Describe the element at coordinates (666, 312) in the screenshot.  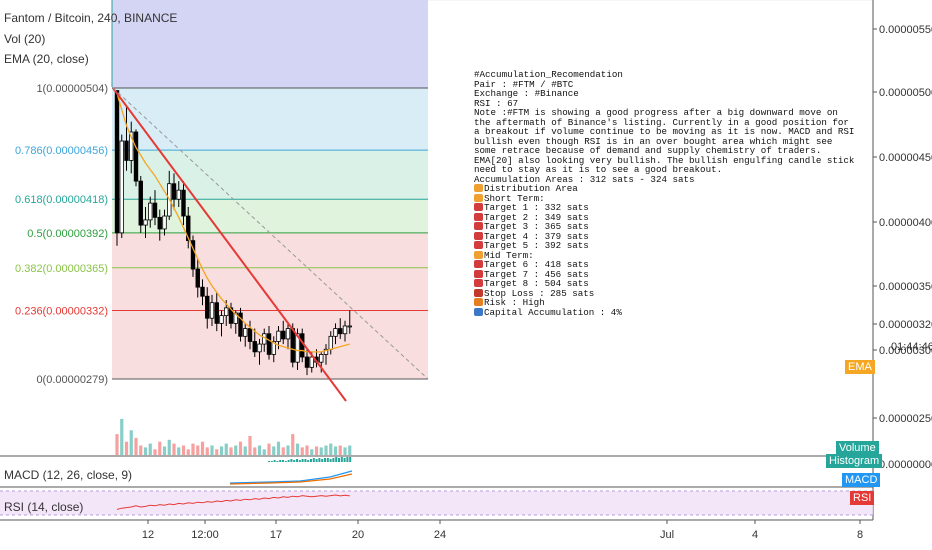
I see `note-line: Capital Accumulation : 4%` at that location.